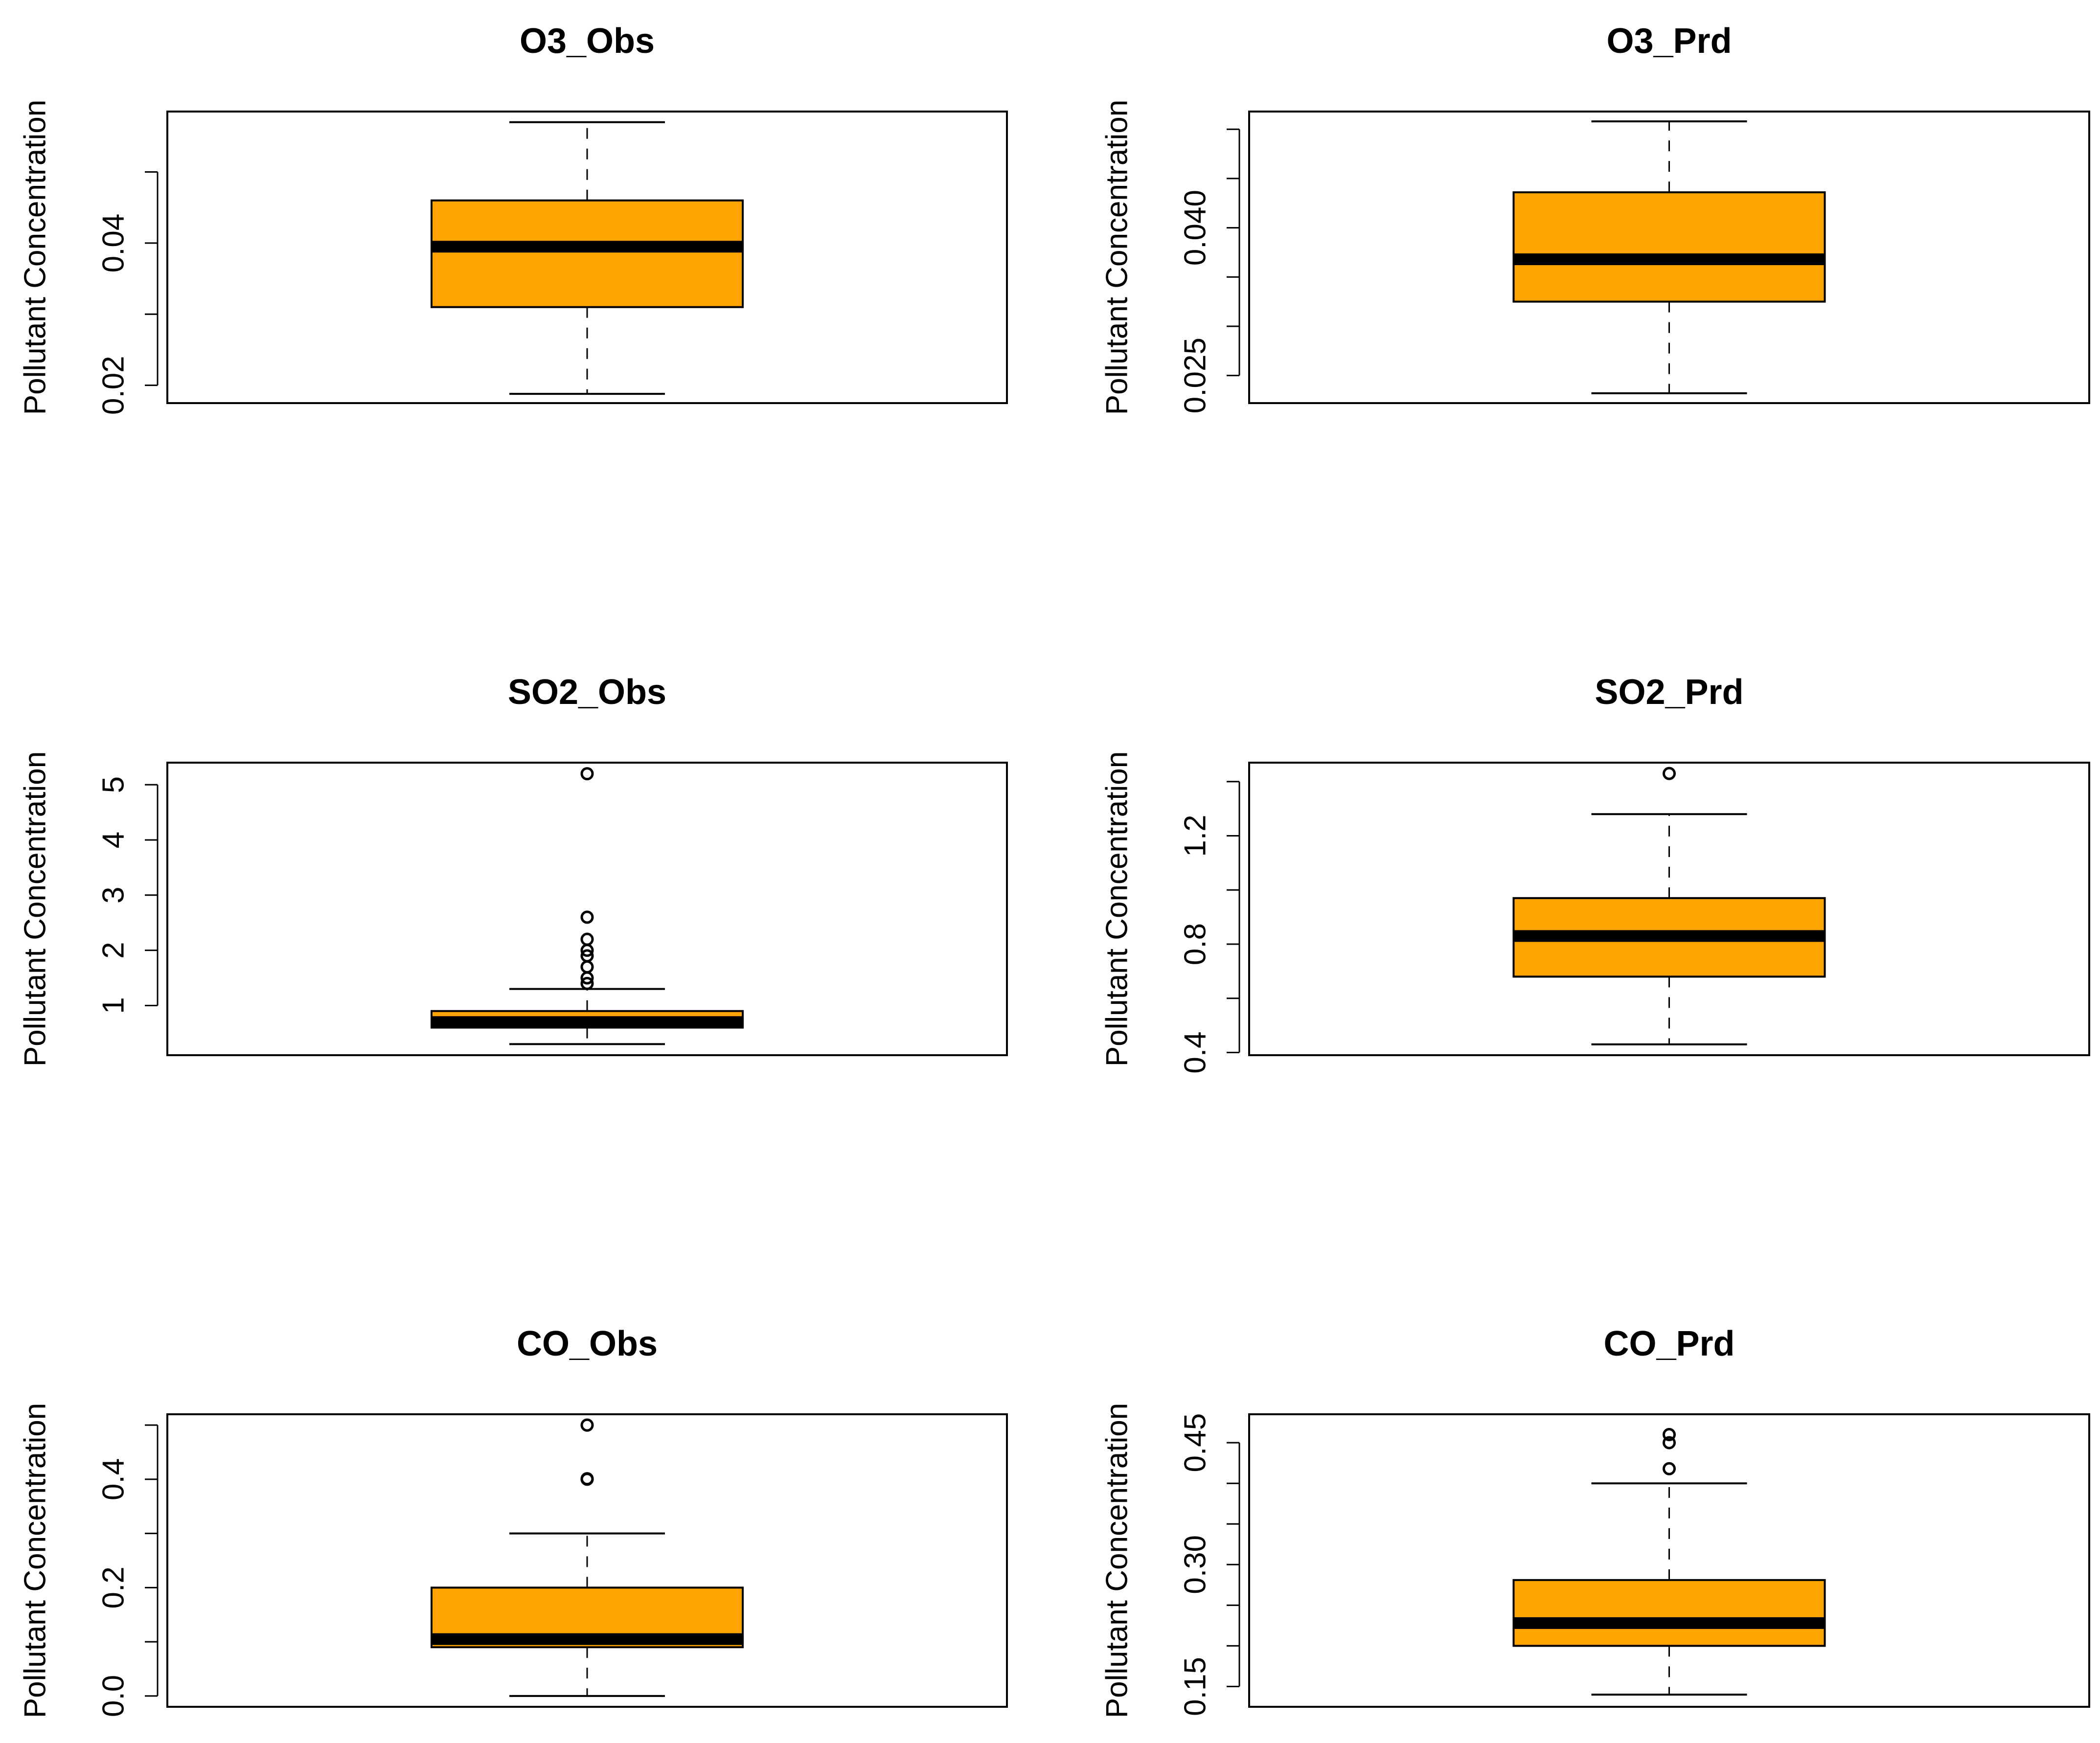  I want to click on y-tick-label: 0.8, so click(1195, 944).